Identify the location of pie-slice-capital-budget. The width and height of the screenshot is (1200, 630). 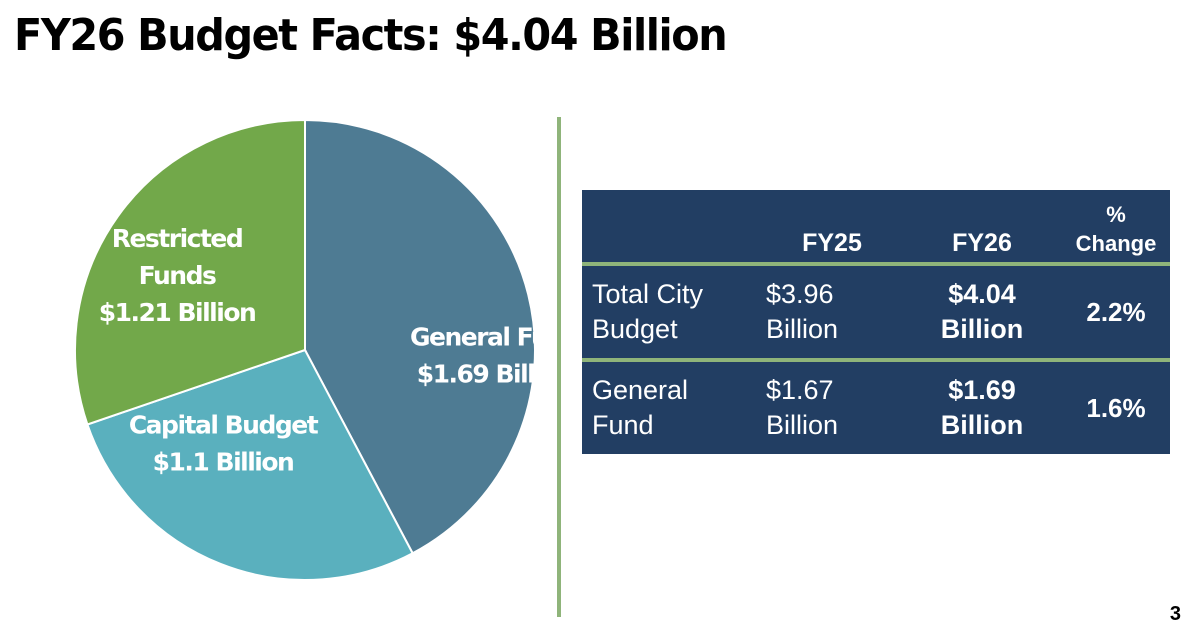
(250, 465).